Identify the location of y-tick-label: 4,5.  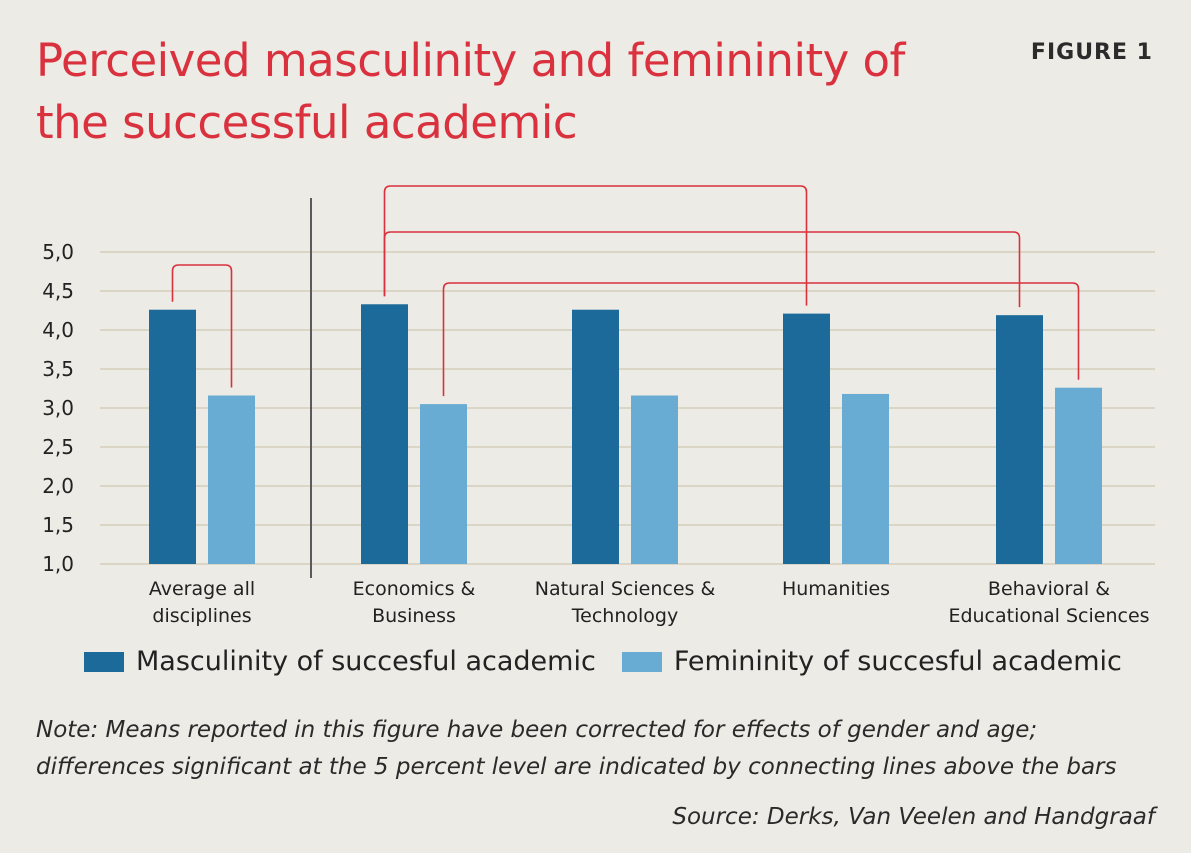
(58, 291).